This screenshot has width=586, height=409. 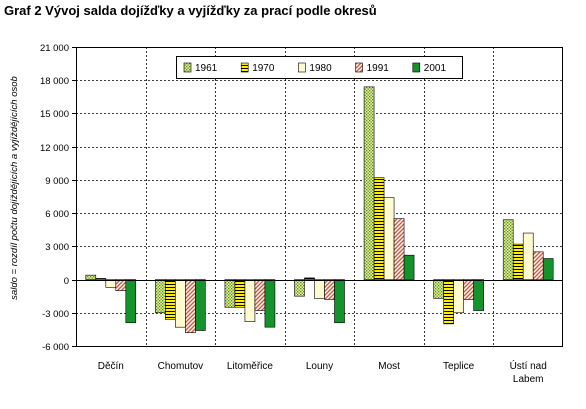 What do you see at coordinates (416, 67) in the screenshot?
I see `legend-swatch-2001` at bounding box center [416, 67].